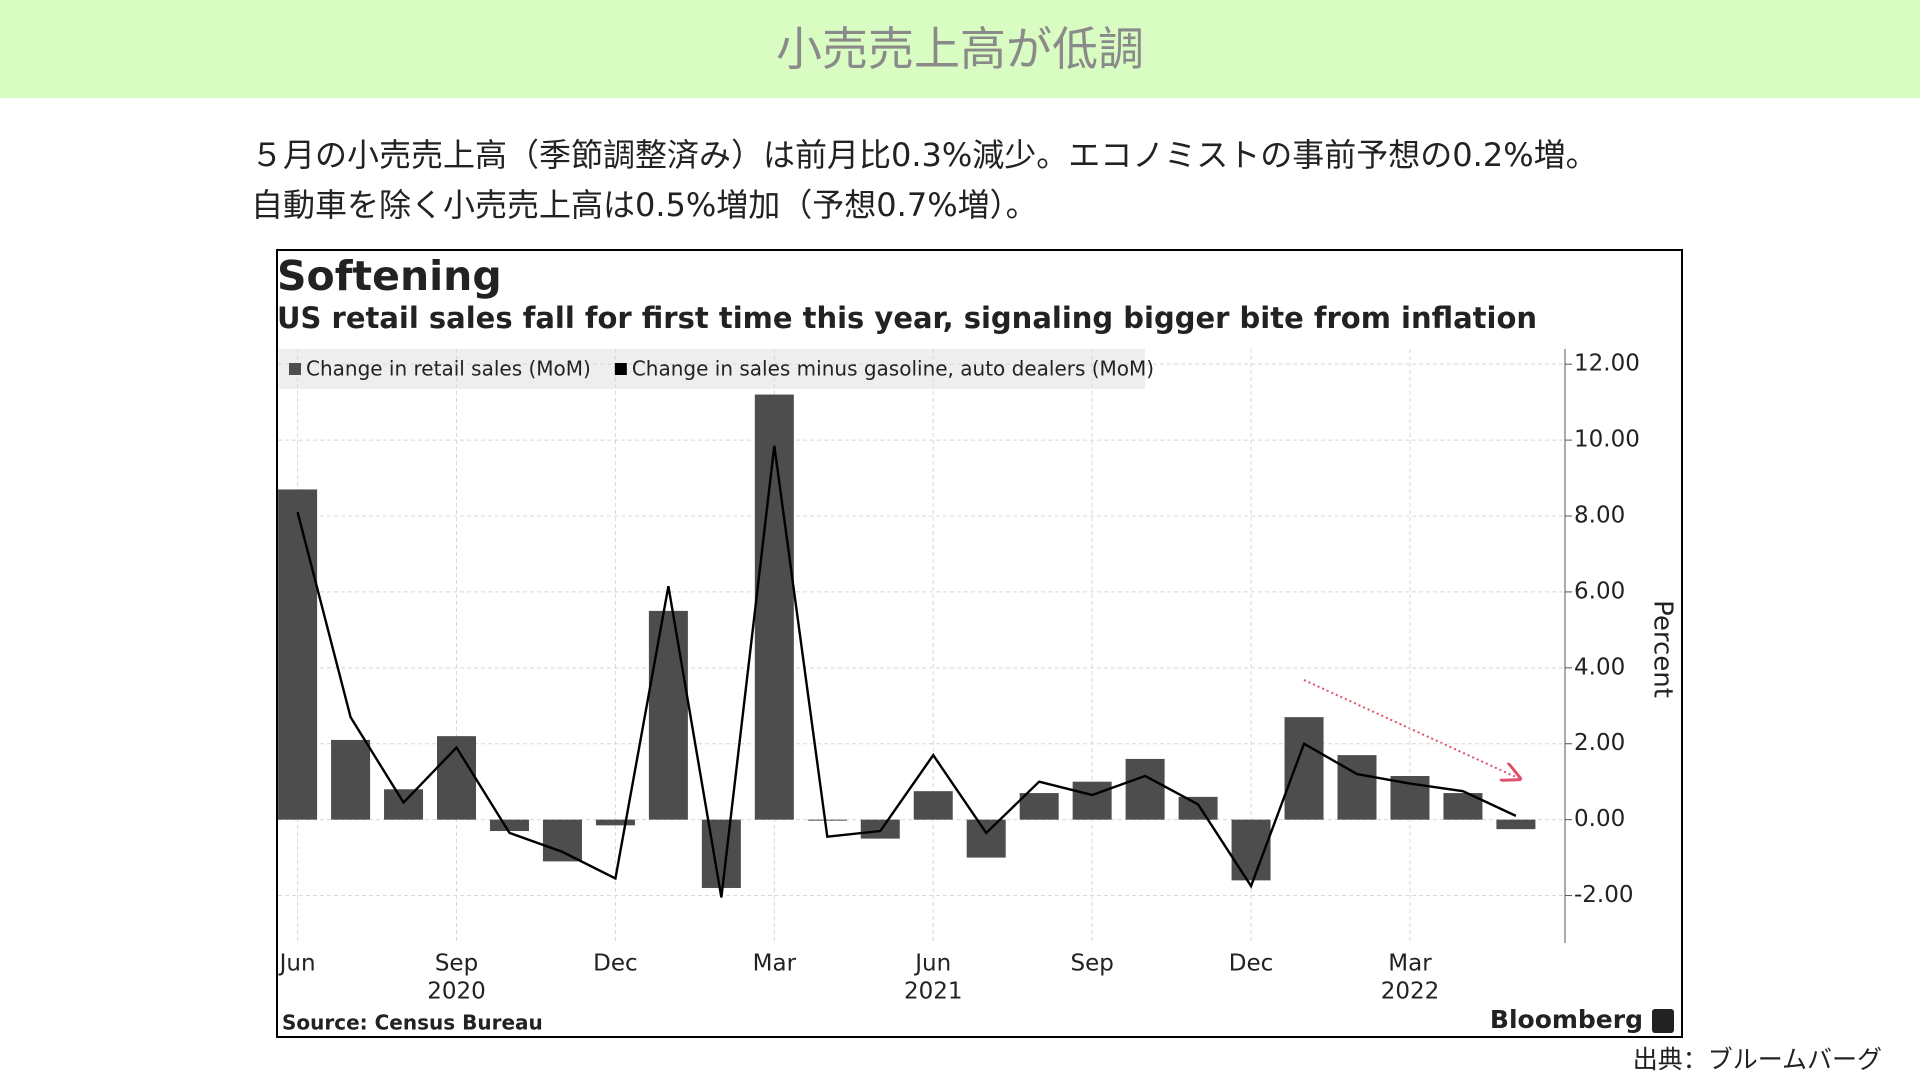  I want to click on y-tick-label: 0.00, so click(1599, 819).